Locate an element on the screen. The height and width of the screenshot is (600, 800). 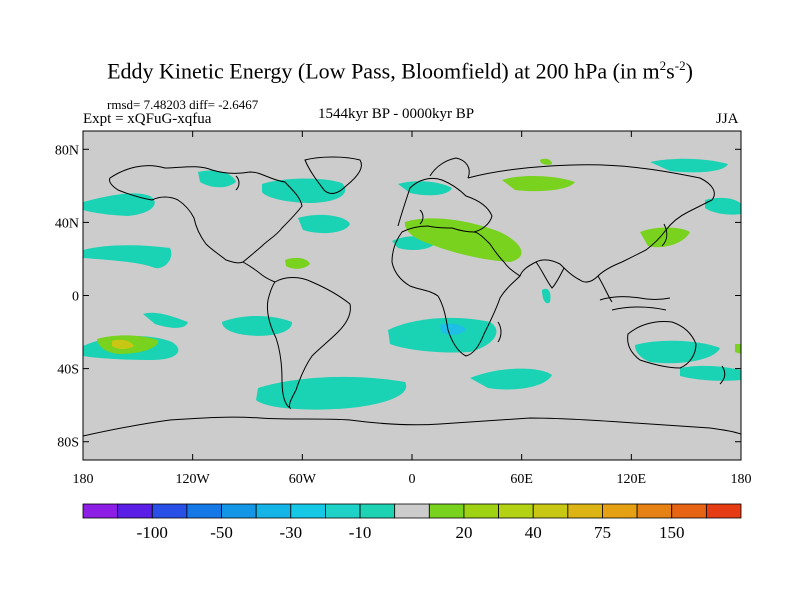
colorbar-label: -10 is located at coordinates (360, 532).